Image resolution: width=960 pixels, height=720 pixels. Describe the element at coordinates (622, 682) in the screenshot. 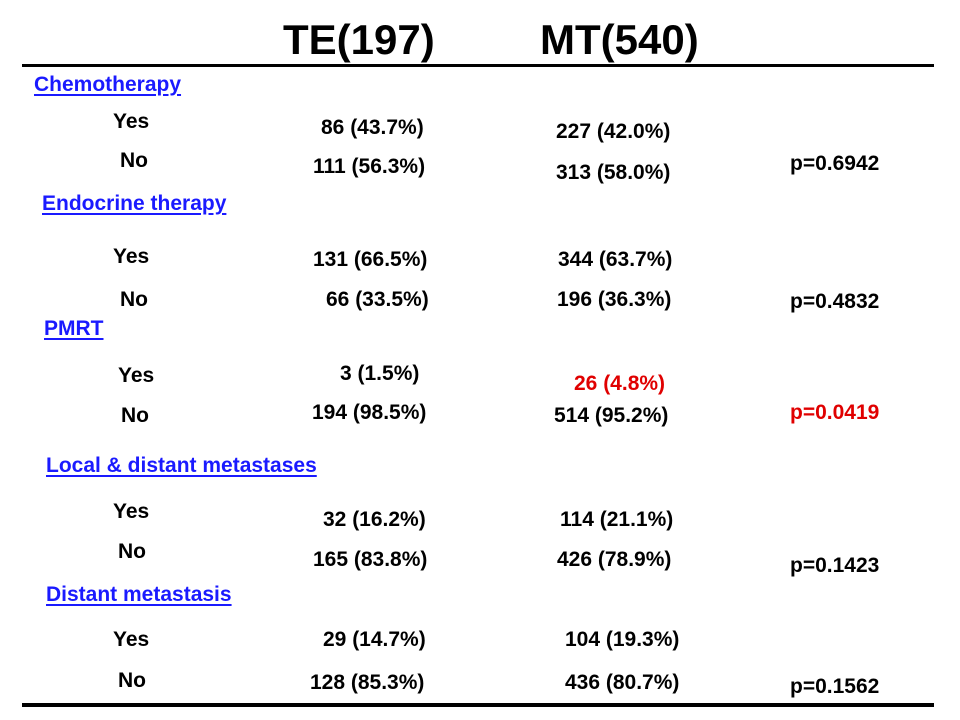

I see `mt-value: 436 (80.7%)` at that location.